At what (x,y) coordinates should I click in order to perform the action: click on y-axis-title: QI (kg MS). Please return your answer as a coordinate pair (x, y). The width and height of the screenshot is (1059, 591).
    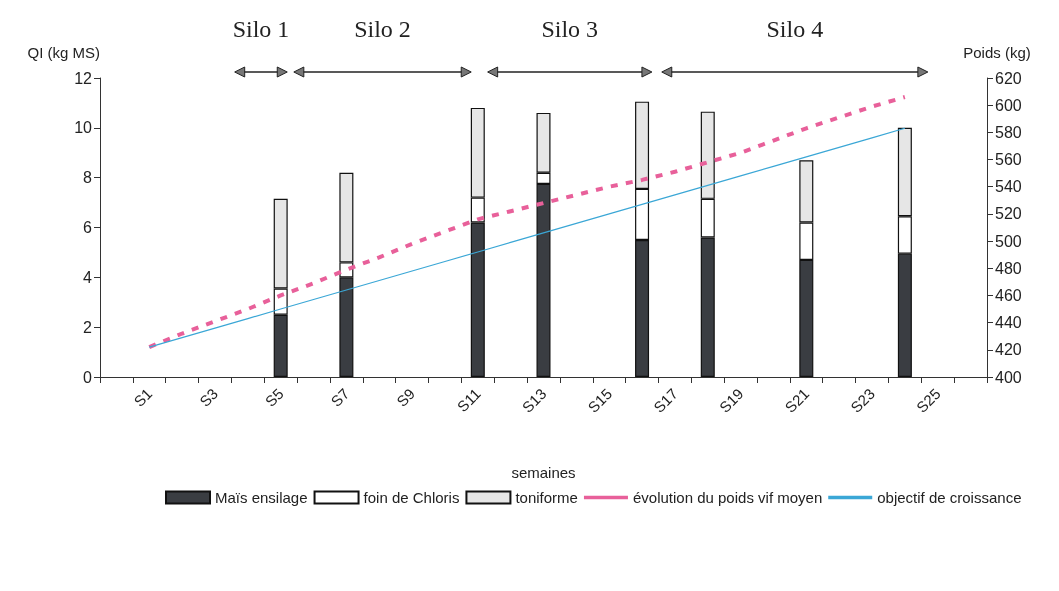
    Looking at the image, I should click on (63, 52).